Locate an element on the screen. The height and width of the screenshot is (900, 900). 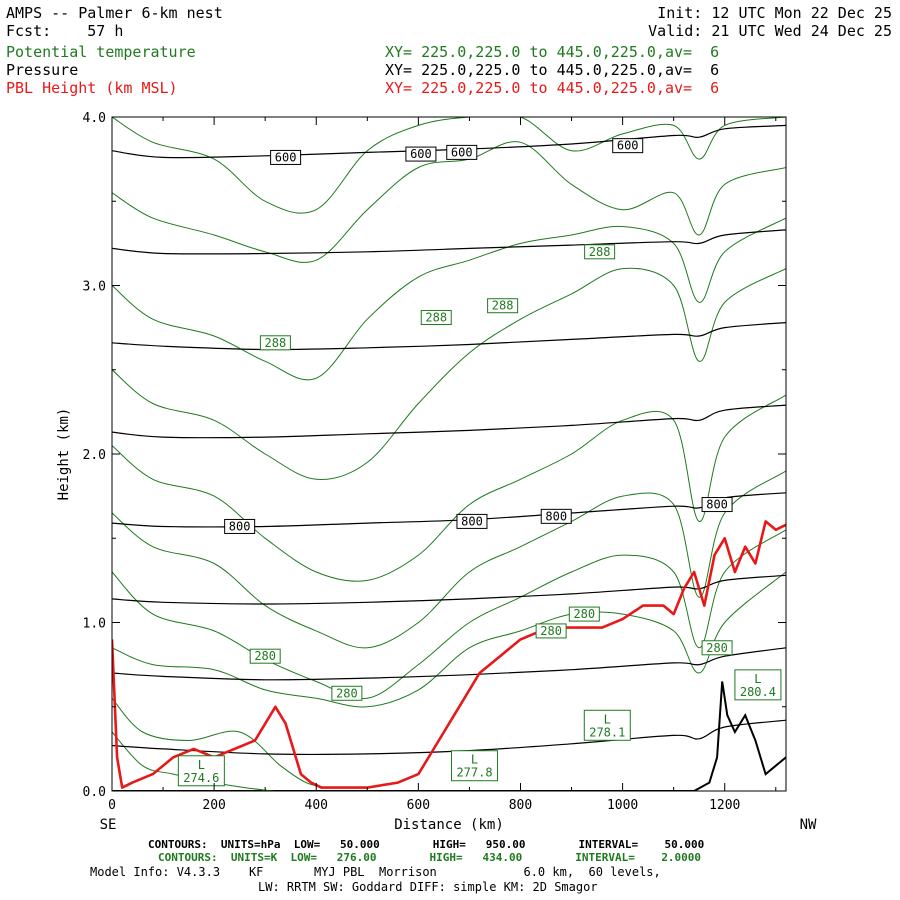
theta-label-0: 288 is located at coordinates (275, 343).